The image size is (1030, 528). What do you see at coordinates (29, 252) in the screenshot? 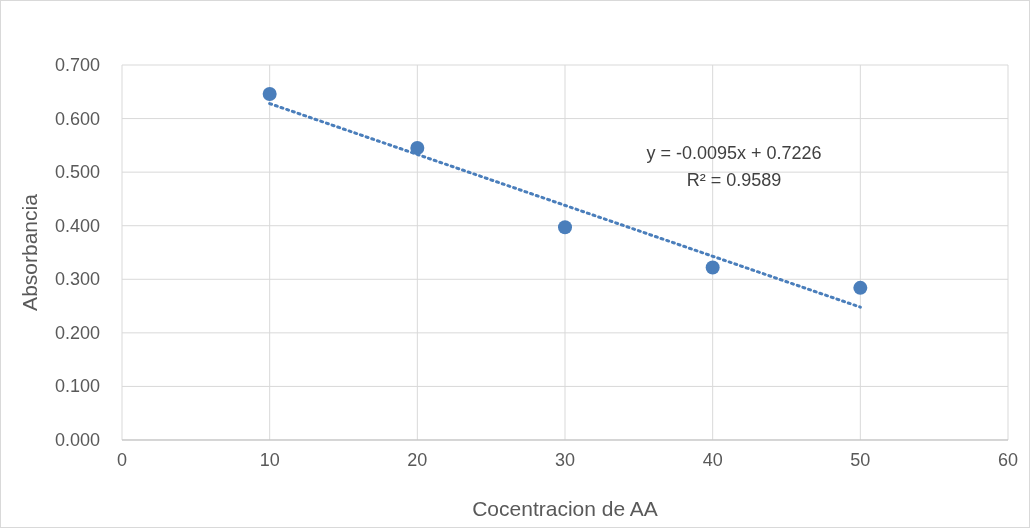
I see `y-axis-title: Absorbancia` at bounding box center [29, 252].